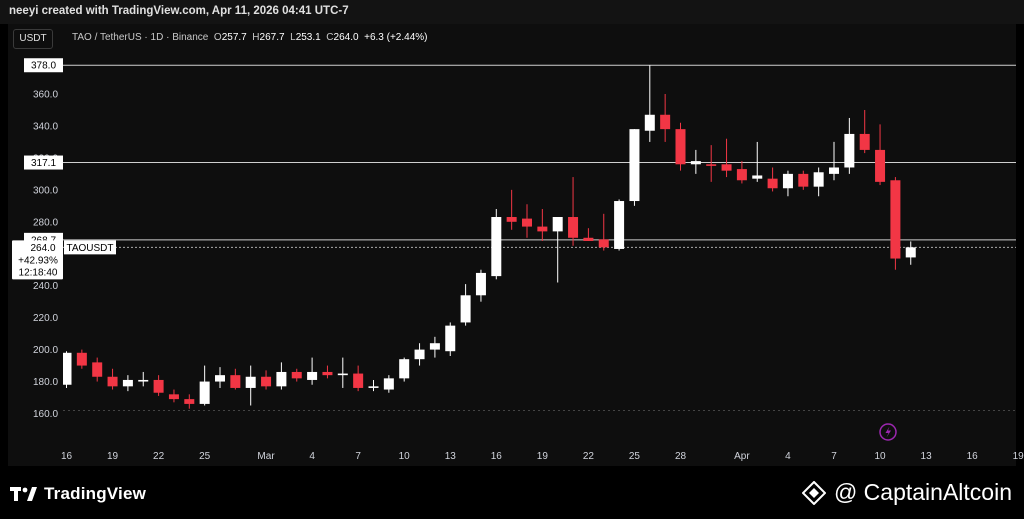  What do you see at coordinates (330, 37) in the screenshot?
I see `legend-close-label: C` at bounding box center [330, 37].